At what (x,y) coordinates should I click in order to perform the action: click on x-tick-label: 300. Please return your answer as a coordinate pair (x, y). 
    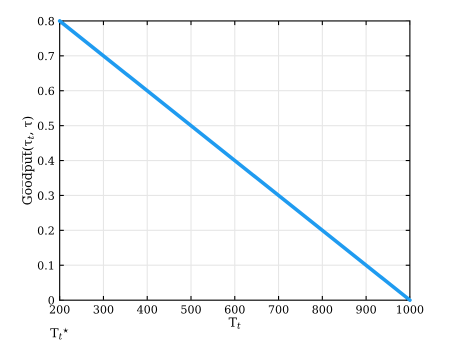
    Looking at the image, I should click on (104, 309).